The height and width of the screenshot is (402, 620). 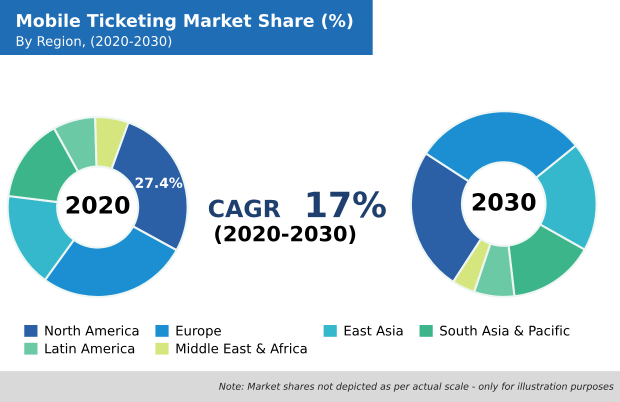 I want to click on text: Note: Market shares not depicted as per actual scale - only for illustration purposes, so click(x=416, y=387).